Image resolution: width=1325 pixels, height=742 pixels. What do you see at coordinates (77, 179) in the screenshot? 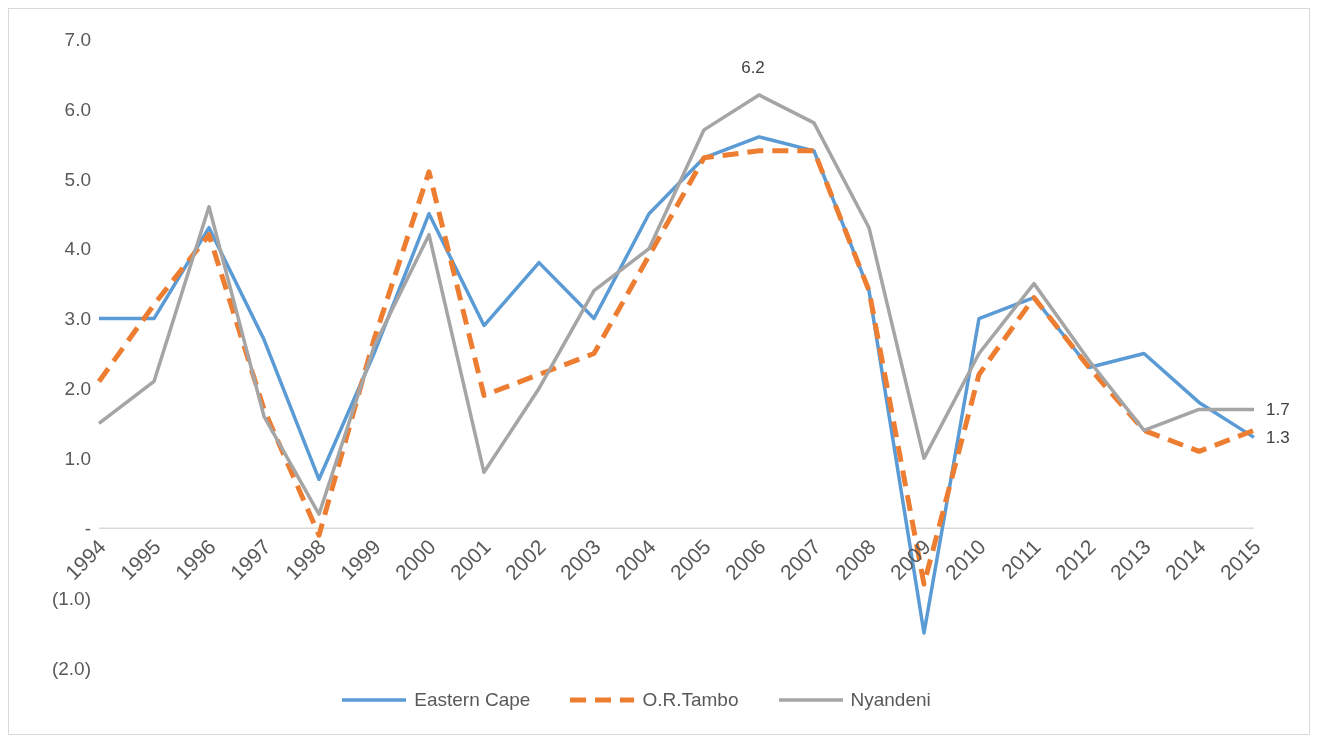
I see `y-tick-label: 5.0` at bounding box center [77, 179].